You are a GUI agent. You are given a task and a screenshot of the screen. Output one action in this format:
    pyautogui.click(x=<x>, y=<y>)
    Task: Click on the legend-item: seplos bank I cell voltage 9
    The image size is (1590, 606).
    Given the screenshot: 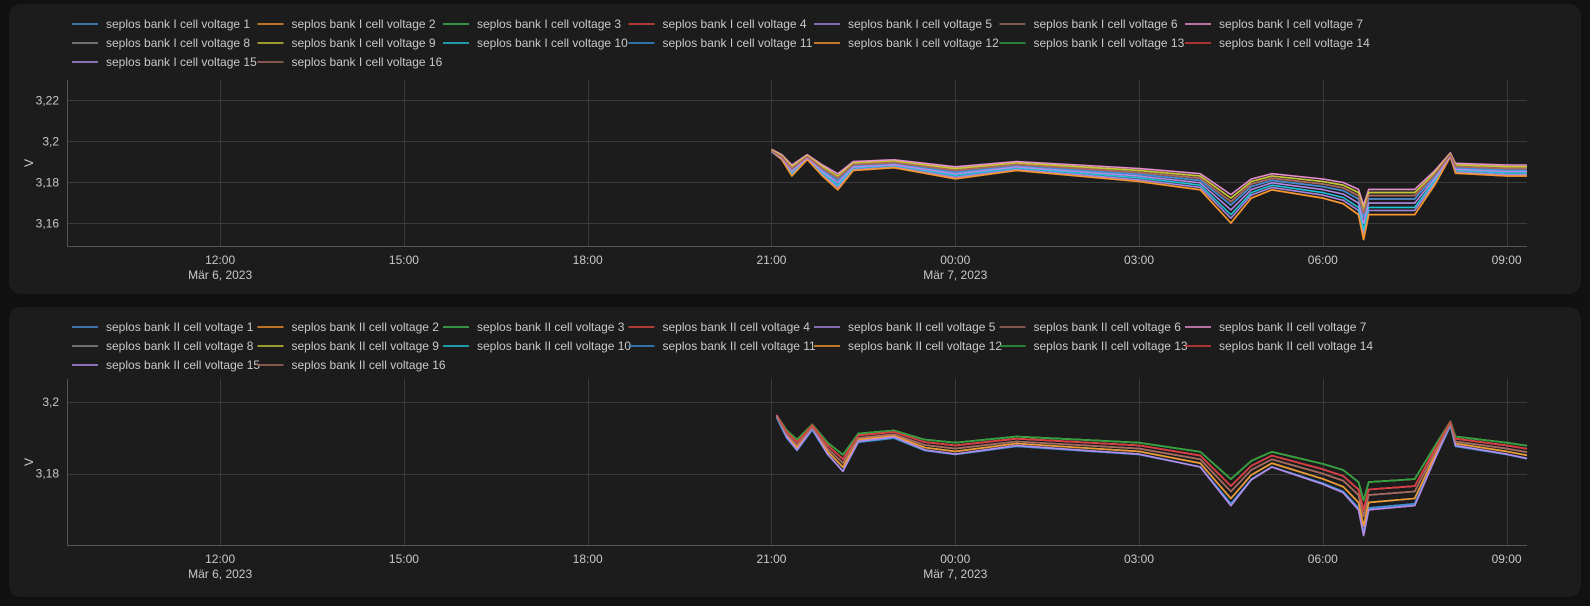 What is the action you would take?
    pyautogui.click(x=346, y=43)
    